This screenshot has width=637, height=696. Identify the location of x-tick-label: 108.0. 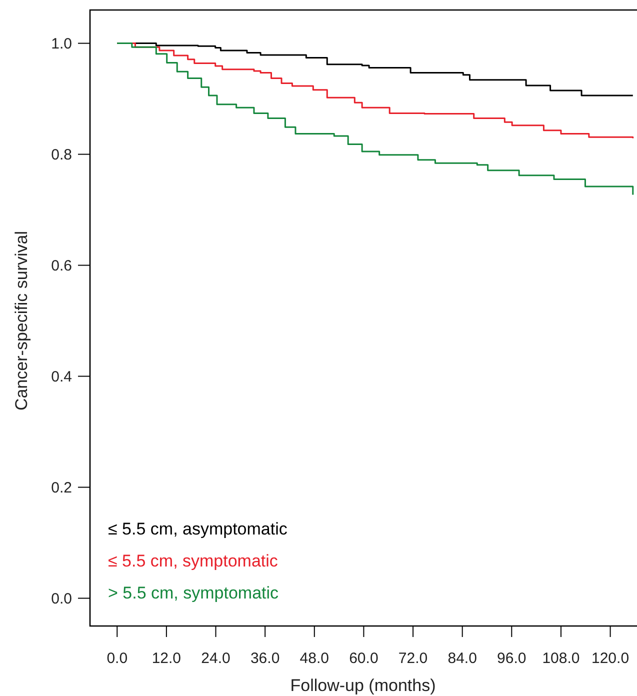
(561, 658).